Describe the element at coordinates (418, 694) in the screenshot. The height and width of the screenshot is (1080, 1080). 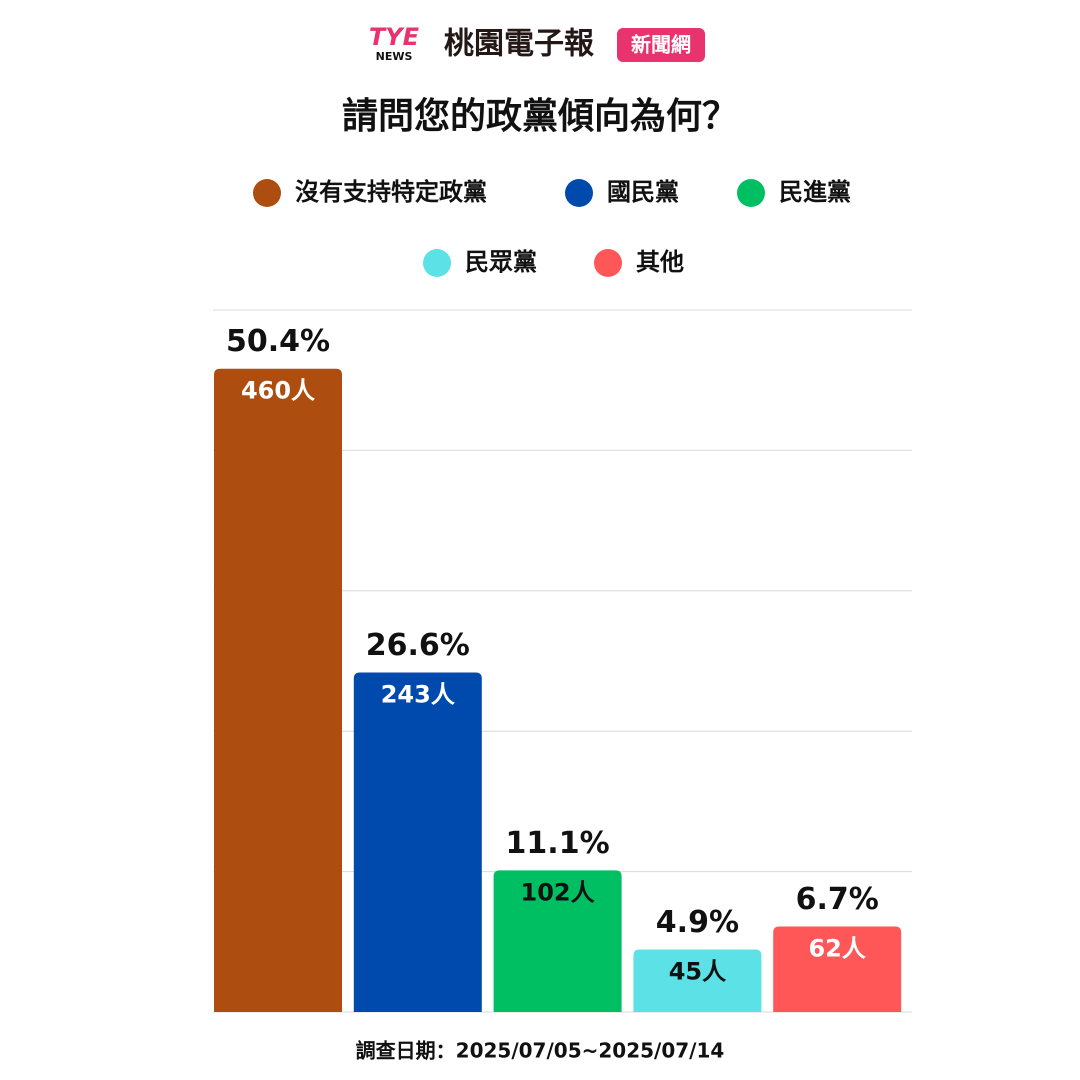
I see `count-label: 243人` at that location.